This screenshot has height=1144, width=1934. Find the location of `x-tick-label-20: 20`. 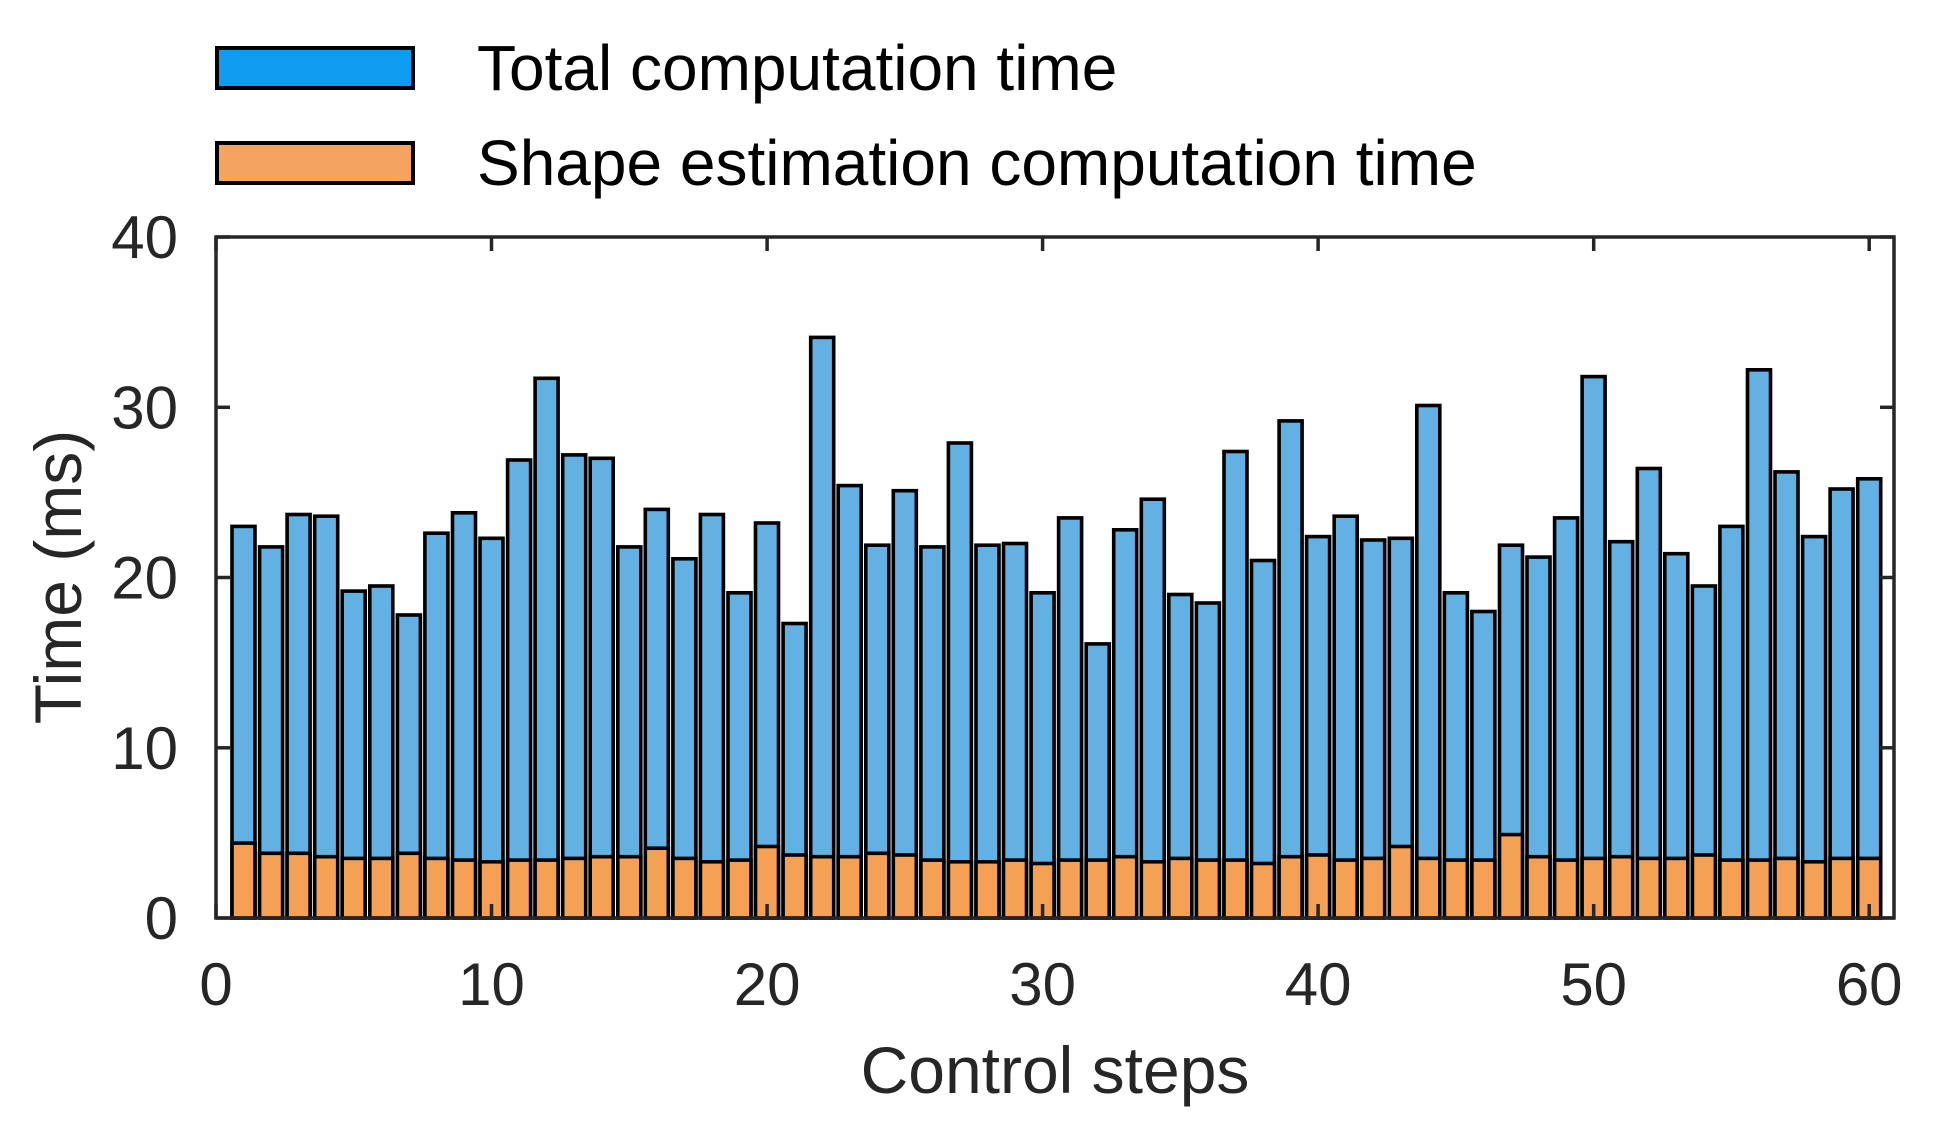

x-tick-label-20: 20 is located at coordinates (767, 984).